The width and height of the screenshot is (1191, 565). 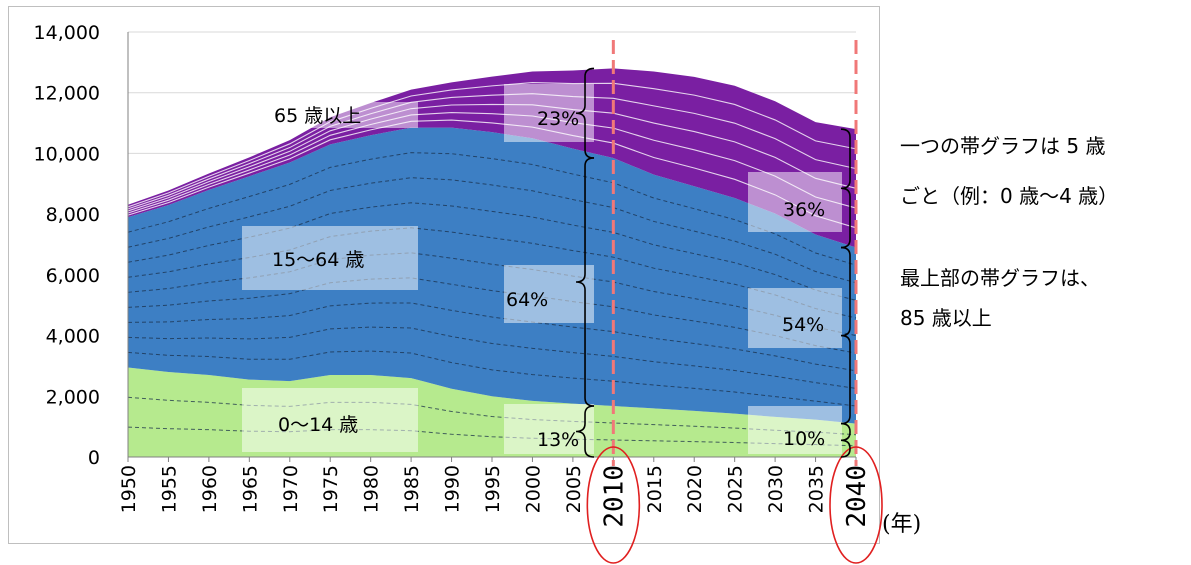 I want to click on x-tick-label: 2030, so click(x=776, y=489).